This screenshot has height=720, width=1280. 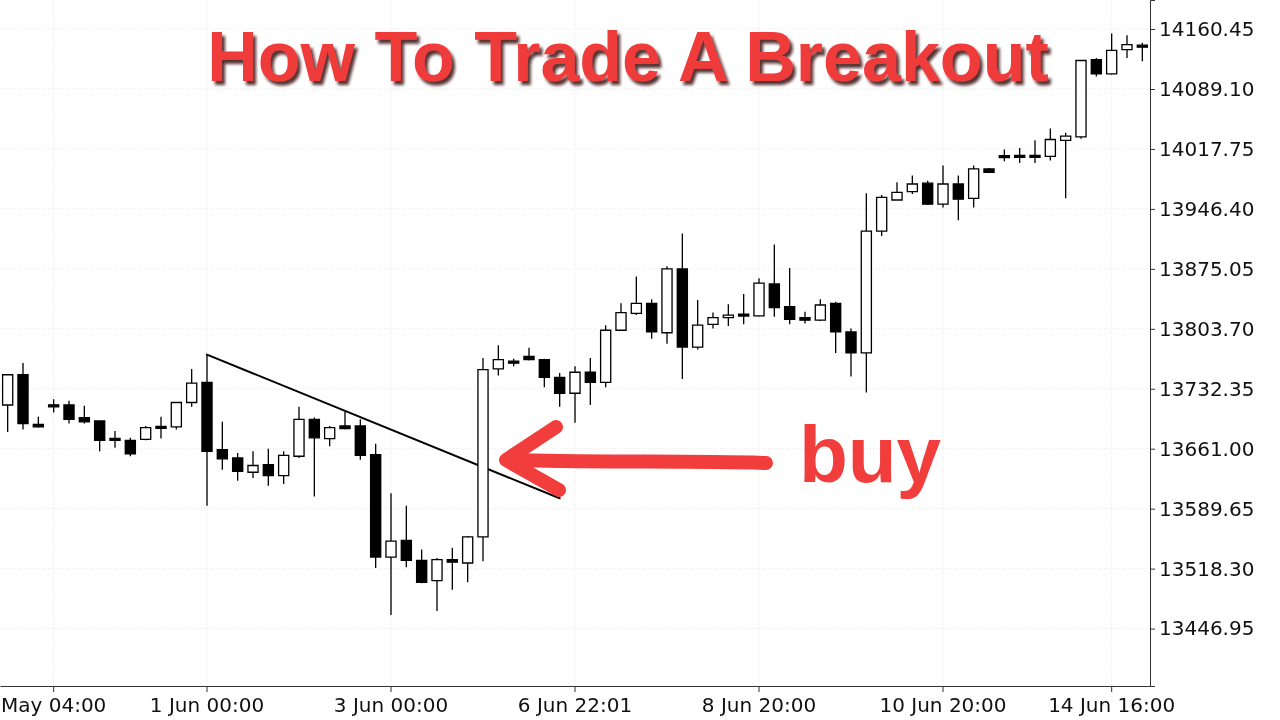 What do you see at coordinates (1112, 705) in the screenshot?
I see `x-tick-label: 14 Jun 16:00` at bounding box center [1112, 705].